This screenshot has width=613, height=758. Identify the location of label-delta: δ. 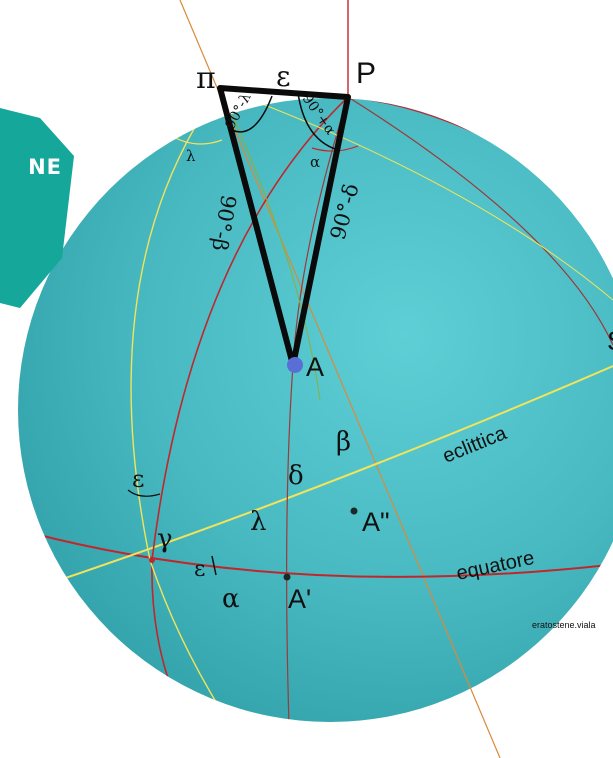
(296, 476).